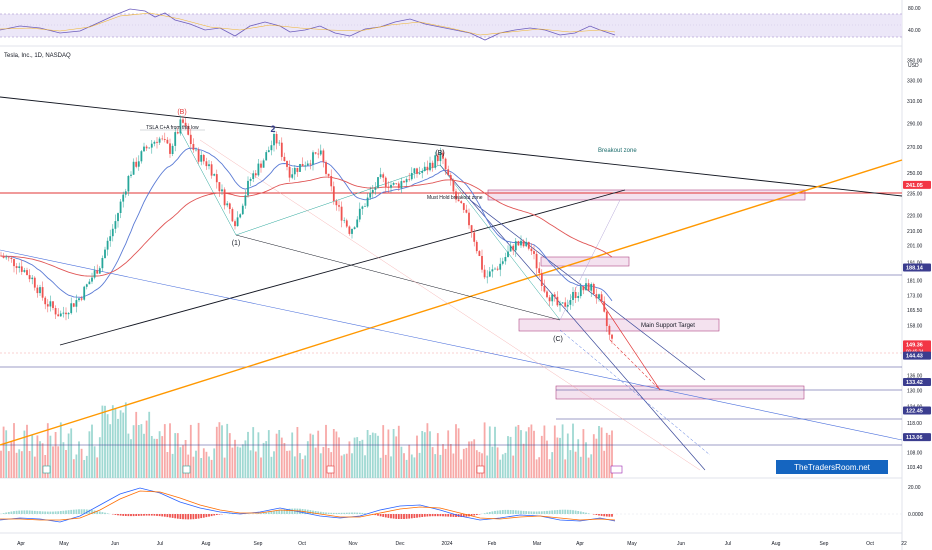 This screenshot has height=550, width=932. What do you see at coordinates (832, 467) in the screenshot?
I see `brand-box: TheTradersRoom.net` at bounding box center [832, 467].